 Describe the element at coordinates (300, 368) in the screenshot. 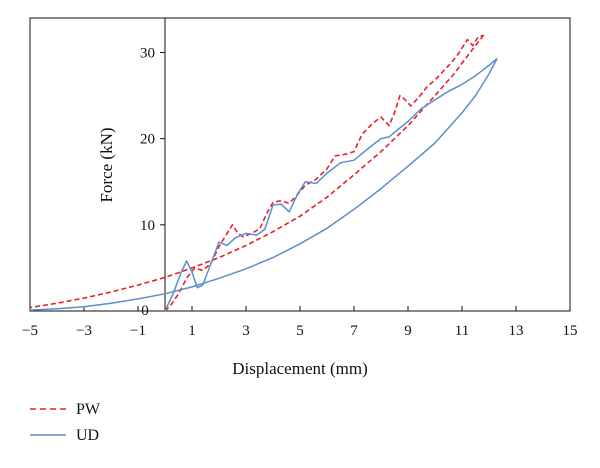

I see `x-axis-title: Displacement (mm)` at that location.